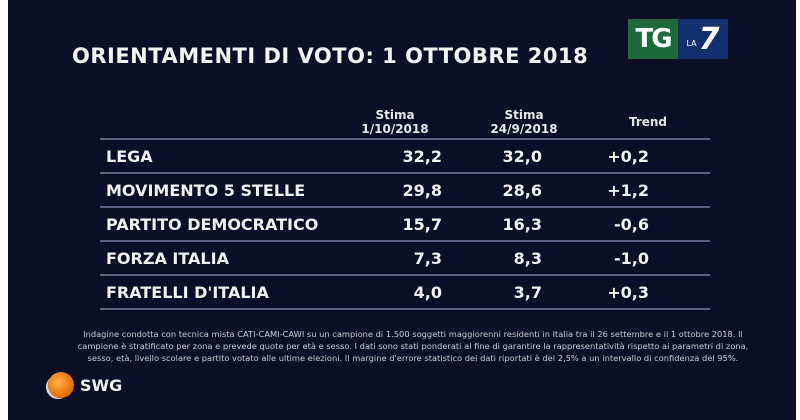 This screenshot has height=420, width=800. I want to click on current-estimate: 7,3, so click(427, 258).